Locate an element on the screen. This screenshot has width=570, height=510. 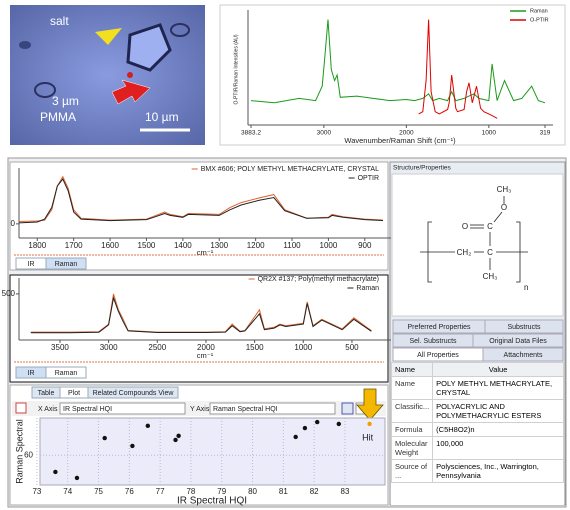
tab-label: Attachments is located at coordinates (523, 355).